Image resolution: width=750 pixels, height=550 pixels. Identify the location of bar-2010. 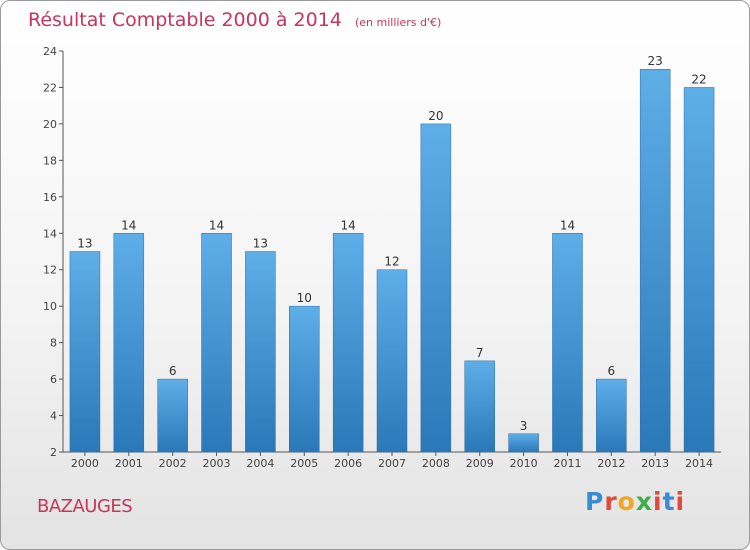
(523, 443).